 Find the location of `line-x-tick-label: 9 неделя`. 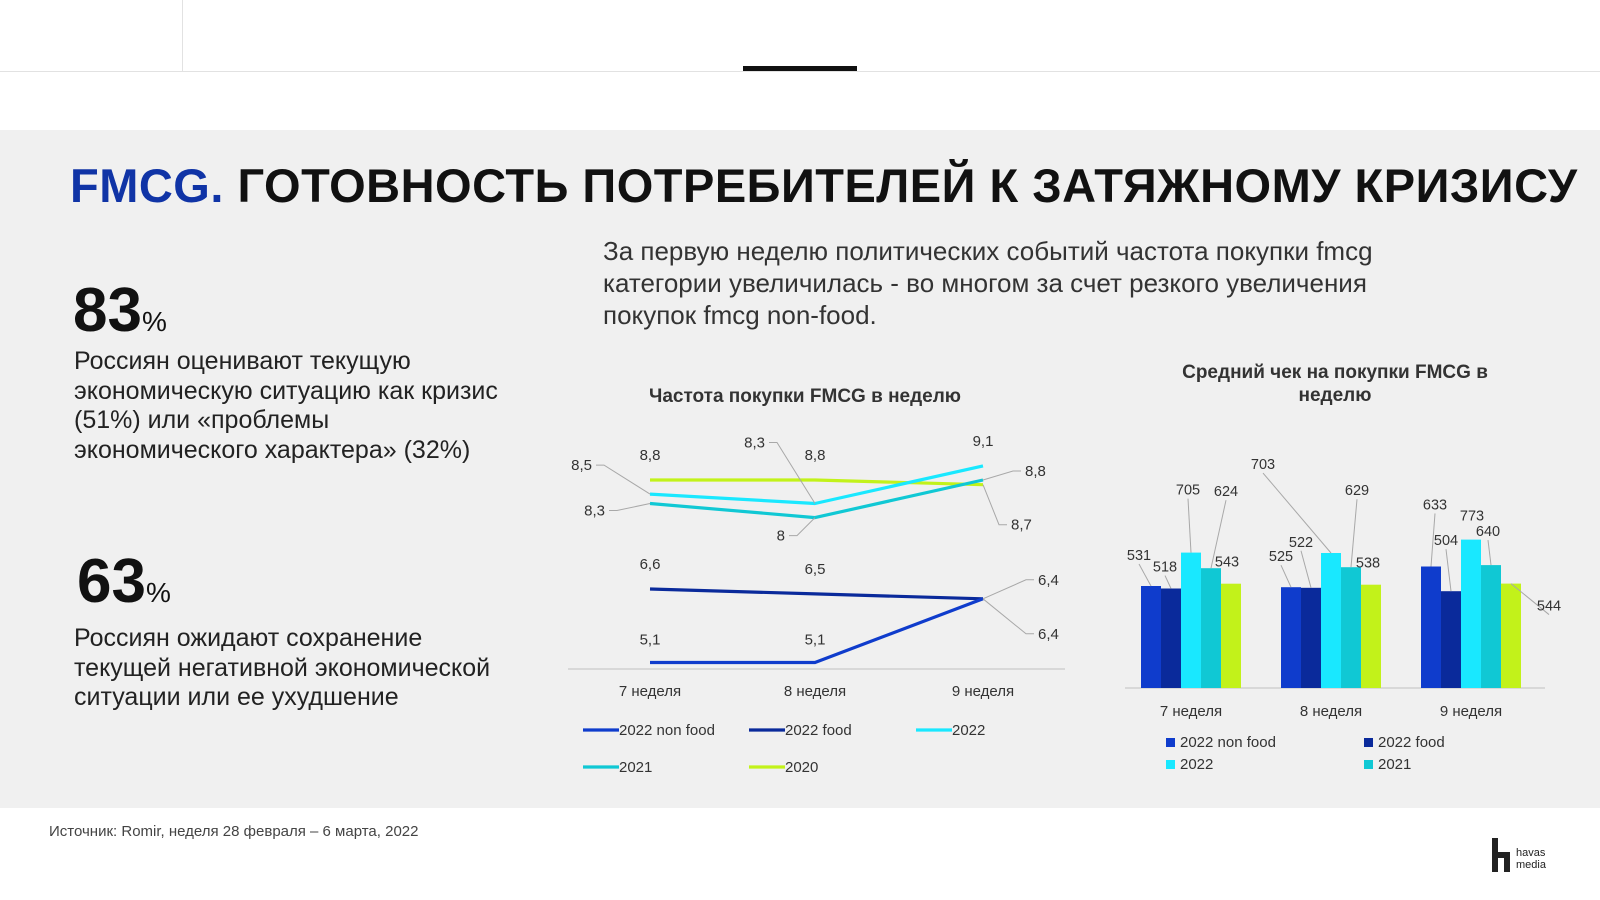

line-x-tick-label: 9 неделя is located at coordinates (983, 691).